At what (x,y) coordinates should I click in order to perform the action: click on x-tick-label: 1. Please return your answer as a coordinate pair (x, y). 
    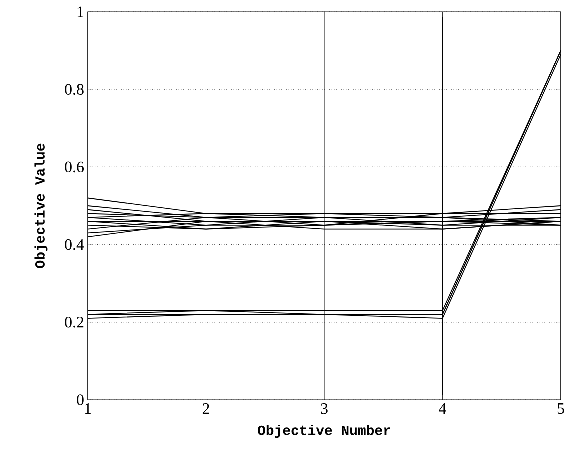
    Looking at the image, I should click on (88, 409).